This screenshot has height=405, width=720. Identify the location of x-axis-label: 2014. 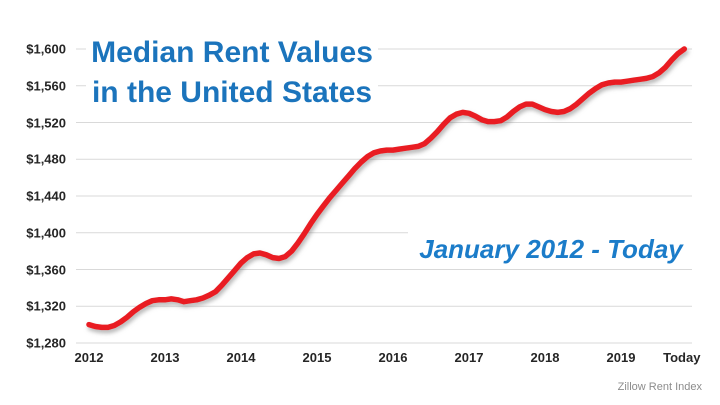
(241, 357).